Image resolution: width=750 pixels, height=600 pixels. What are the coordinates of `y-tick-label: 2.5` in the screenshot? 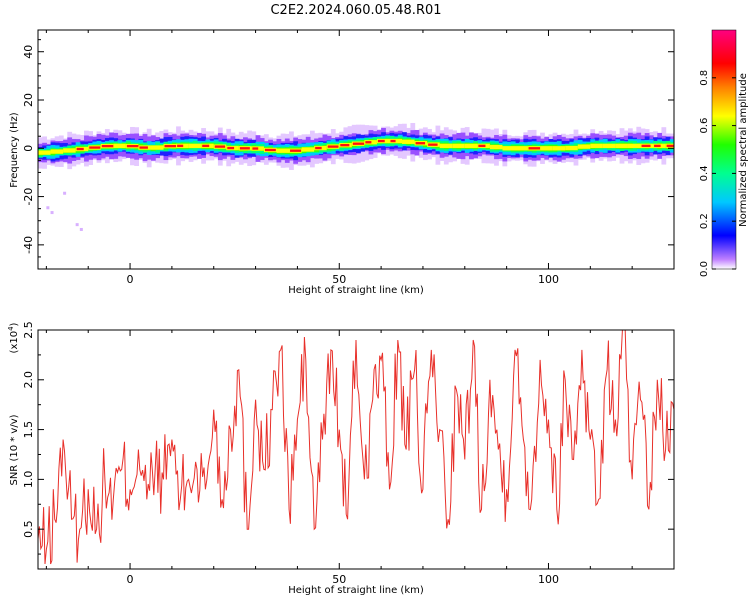 It's located at (28, 330).